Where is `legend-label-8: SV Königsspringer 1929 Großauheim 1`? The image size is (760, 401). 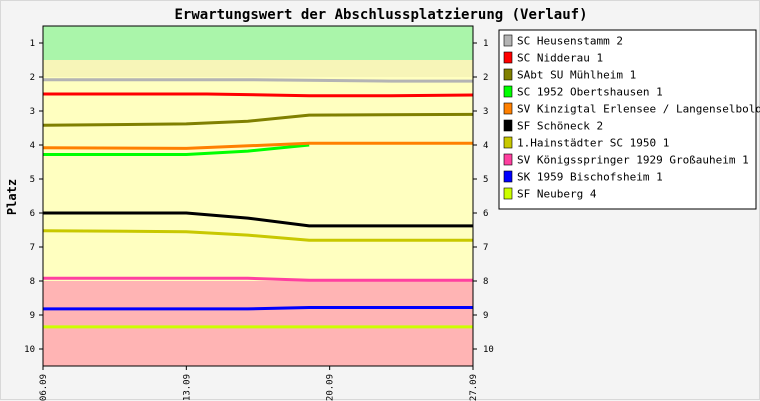 legend-label-8: SV Königsspringer 1929 Großauheim 1 is located at coordinates (633, 160).